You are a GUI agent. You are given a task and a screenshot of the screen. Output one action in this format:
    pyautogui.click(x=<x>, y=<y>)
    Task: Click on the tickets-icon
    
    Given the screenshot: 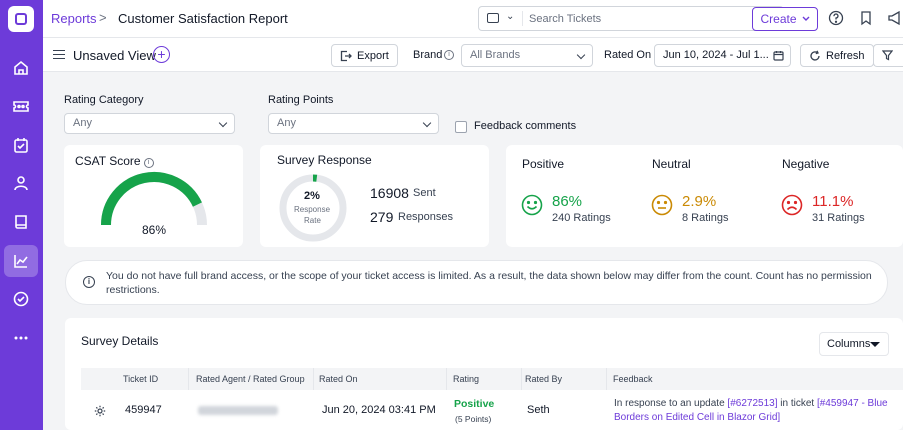 What is the action you would take?
    pyautogui.click(x=21, y=106)
    